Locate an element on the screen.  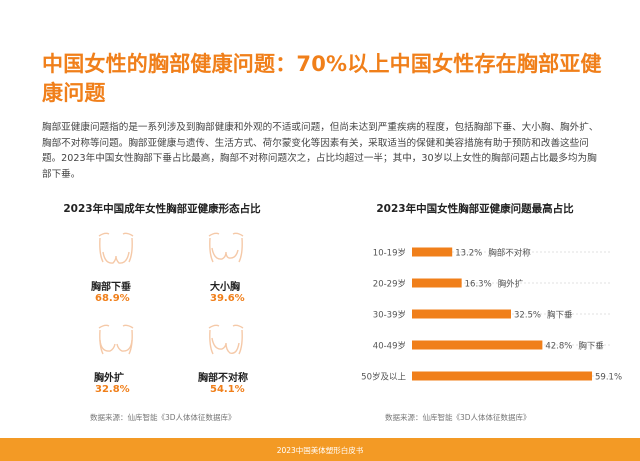
shape-name-wide-set: 胸外扩 is located at coordinates (109, 378).